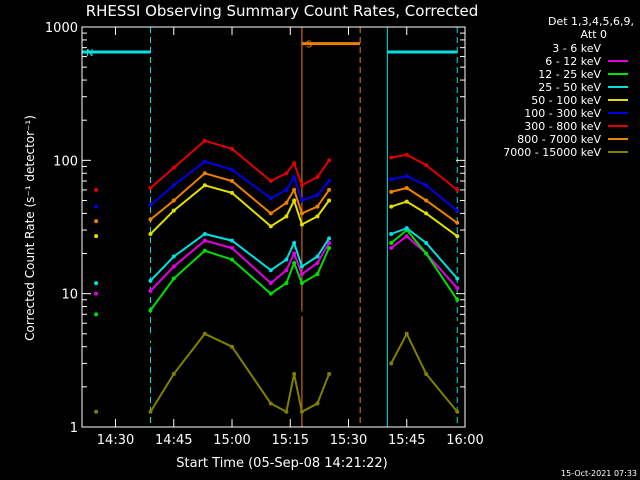 This screenshot has width=640, height=480. What do you see at coordinates (173, 440) in the screenshot?
I see `x-tick-label: 14:45` at bounding box center [173, 440].